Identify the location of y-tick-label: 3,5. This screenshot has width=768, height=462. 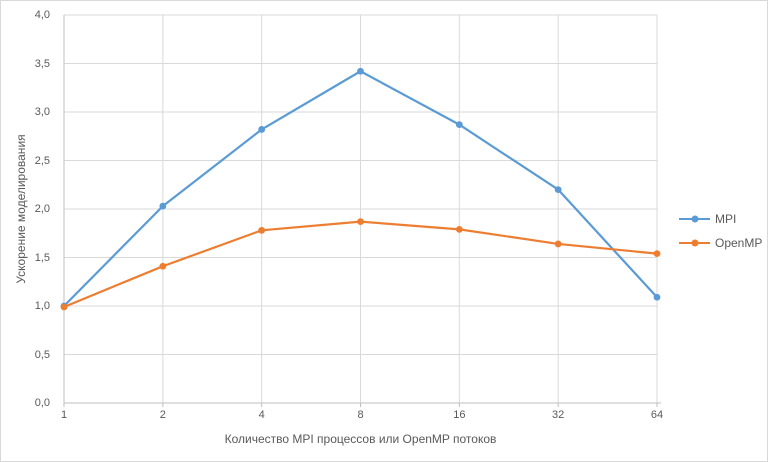
(42, 63).